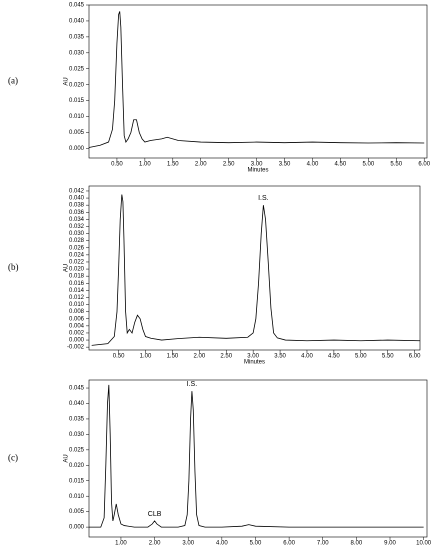  Describe the element at coordinates (13, 458) in the screenshot. I see `panel-label: (c)` at that location.